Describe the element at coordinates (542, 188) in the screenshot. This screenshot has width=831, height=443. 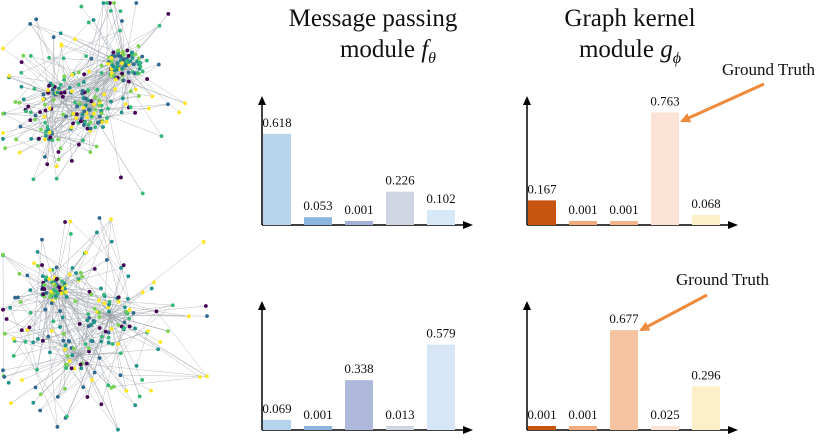
I see `bar-label-1: 0.167` at that location.